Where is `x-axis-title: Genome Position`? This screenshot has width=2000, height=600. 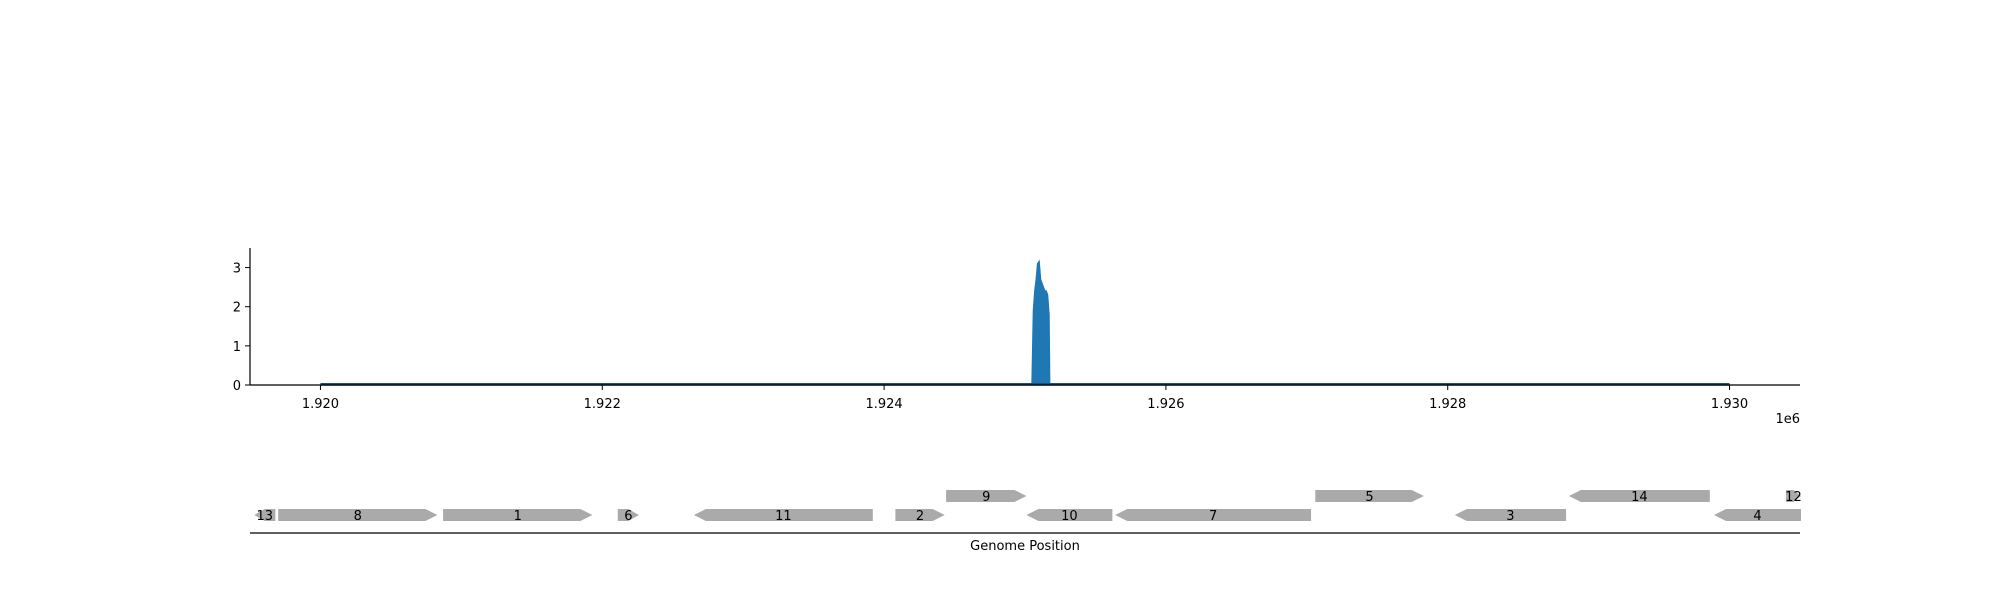
x-axis-title: Genome Position is located at coordinates (1025, 546).